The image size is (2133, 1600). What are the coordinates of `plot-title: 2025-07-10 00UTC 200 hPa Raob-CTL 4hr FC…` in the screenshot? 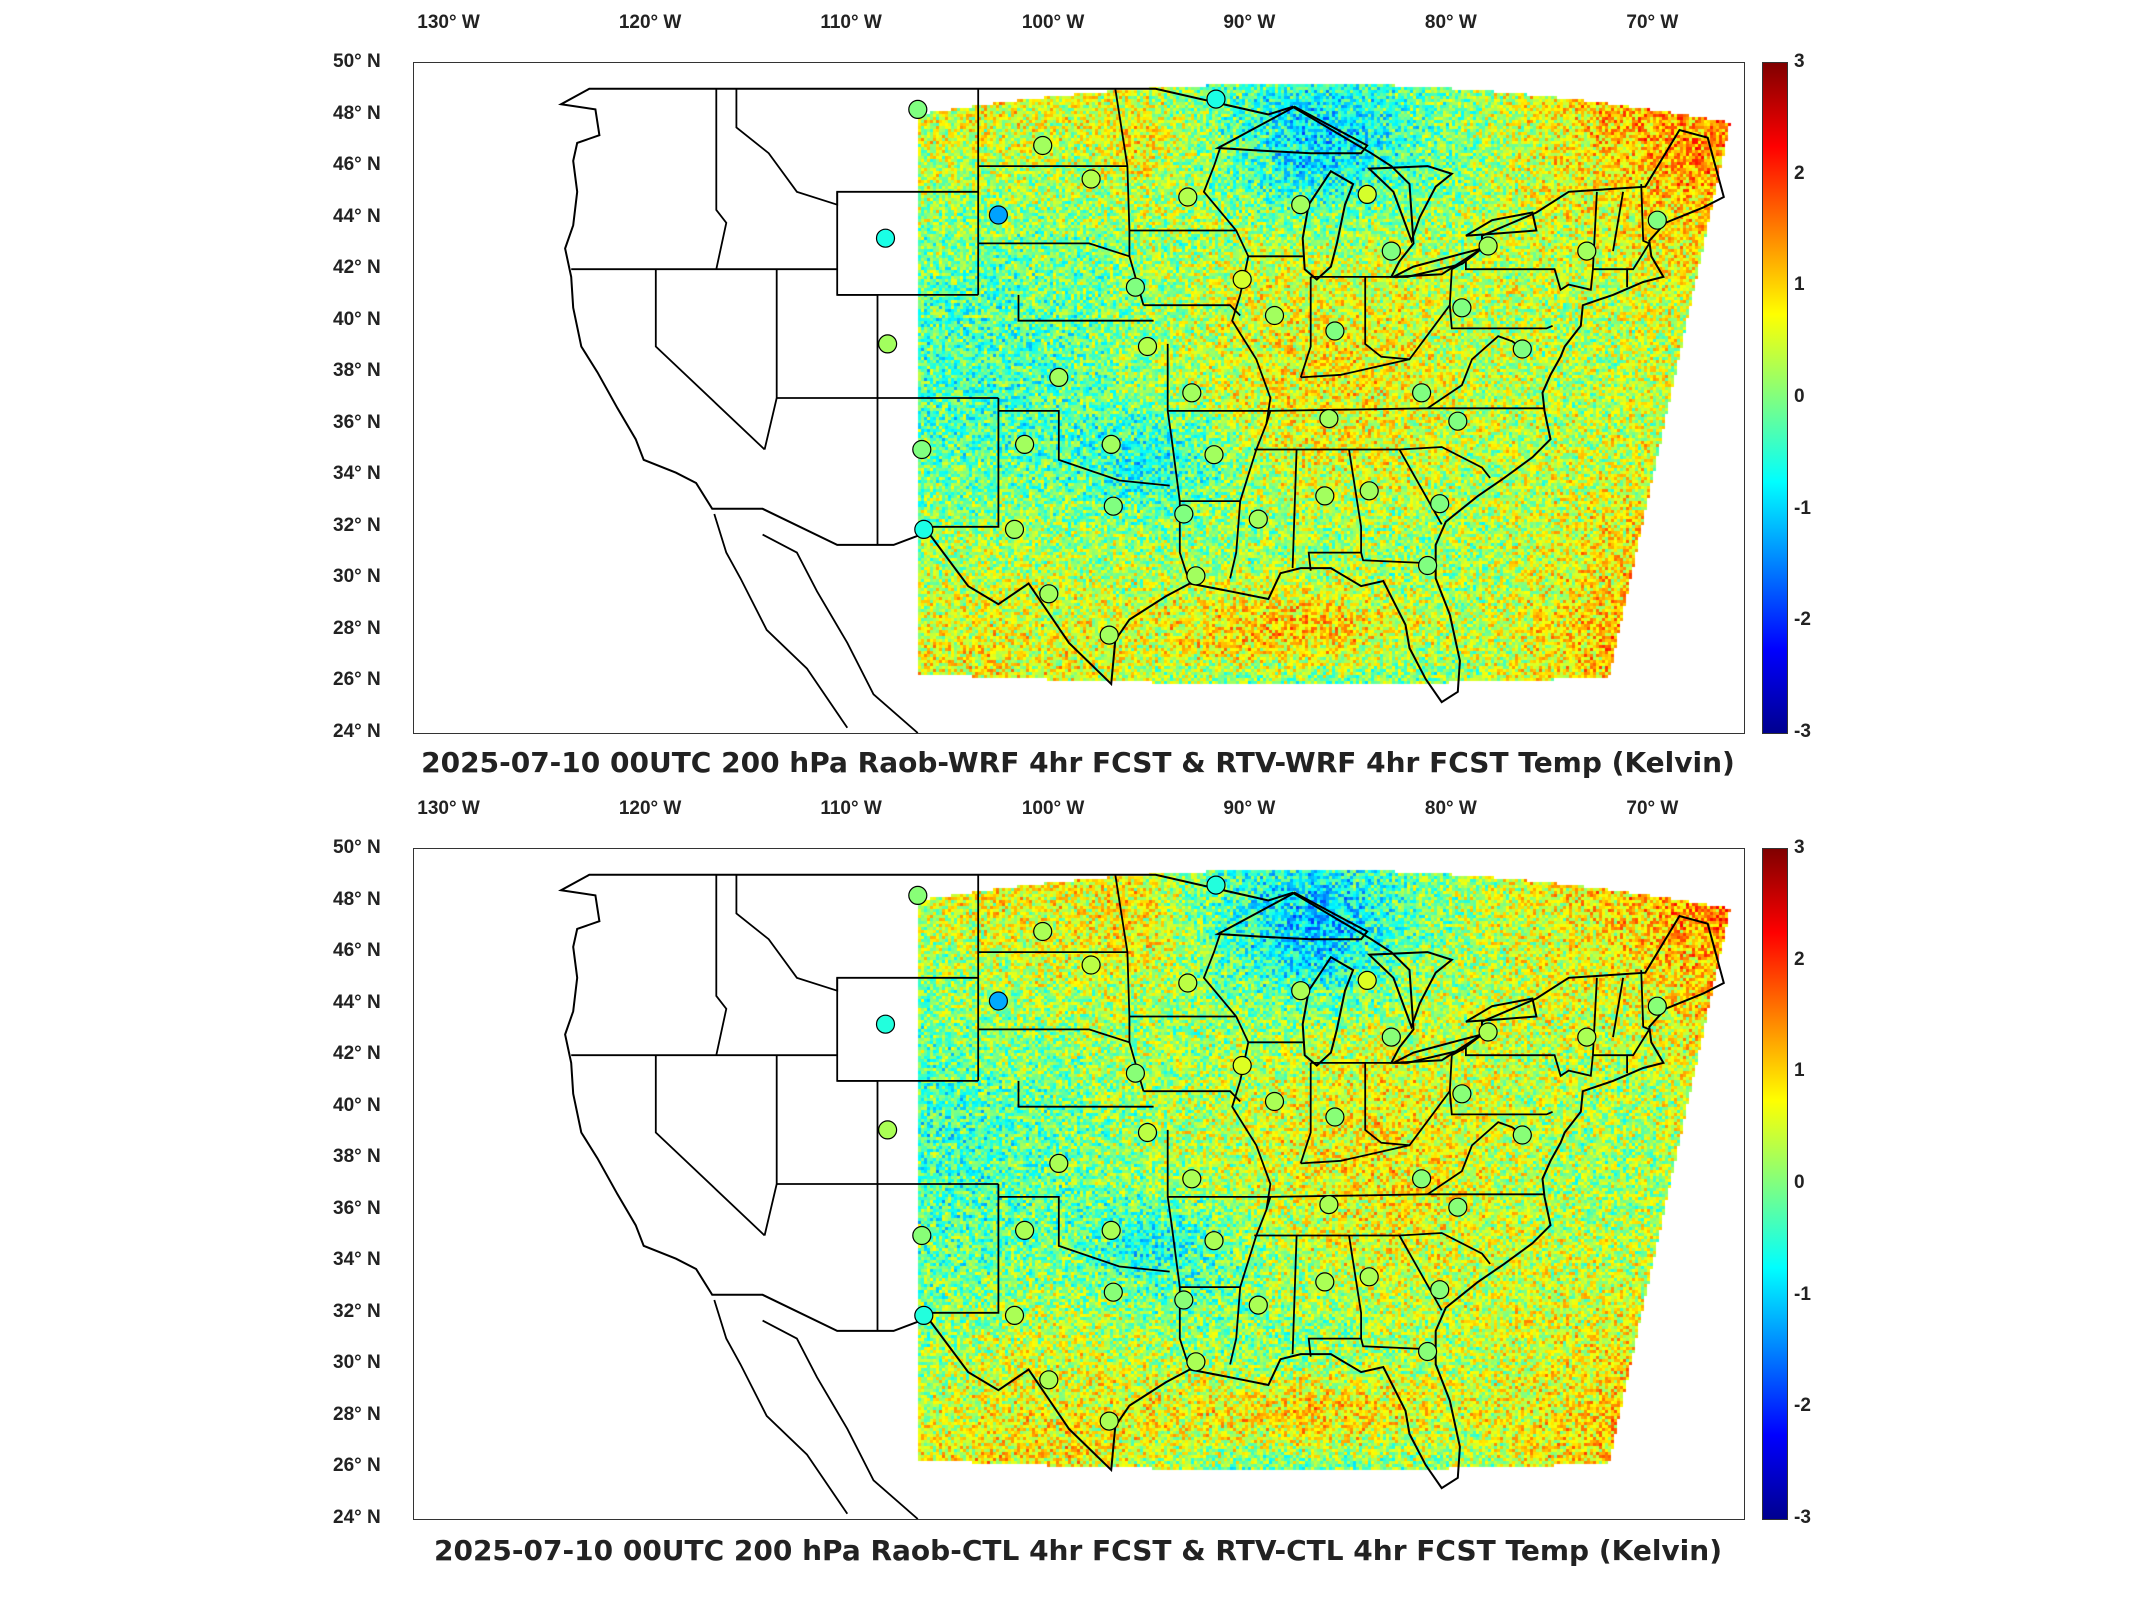 It's located at (1077, 1550).